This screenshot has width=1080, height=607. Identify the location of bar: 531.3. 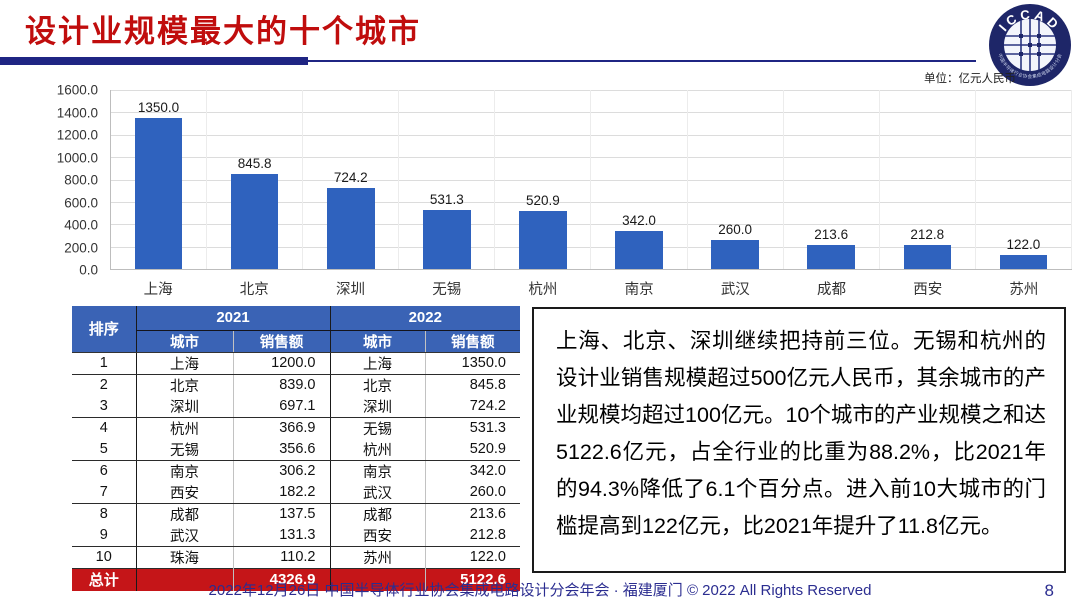
(447, 230).